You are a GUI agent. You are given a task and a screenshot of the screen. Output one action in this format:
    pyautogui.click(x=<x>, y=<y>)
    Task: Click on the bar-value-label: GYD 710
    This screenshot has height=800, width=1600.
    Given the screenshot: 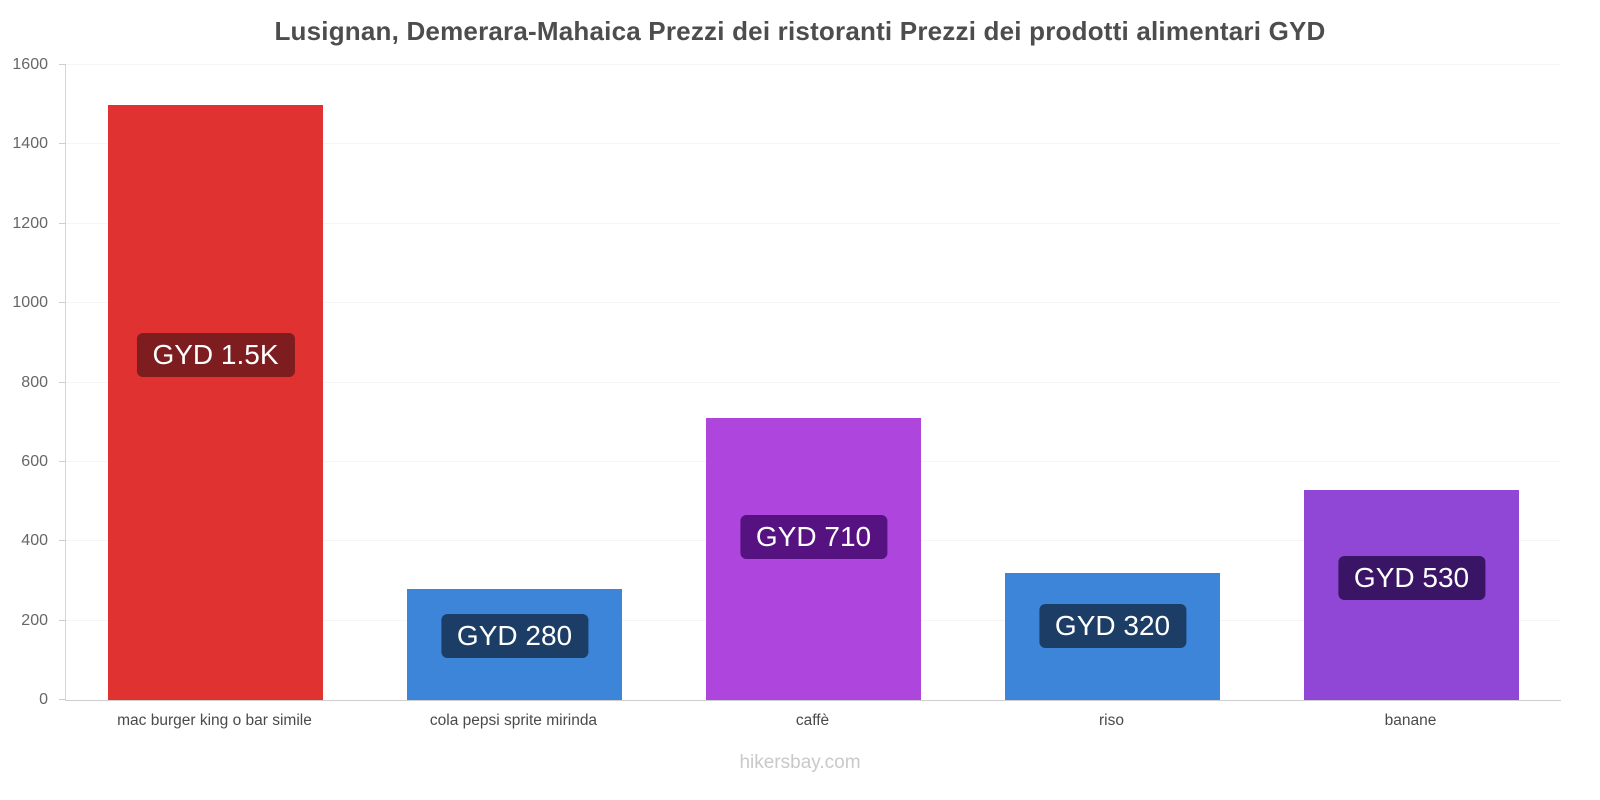 What is the action you would take?
    pyautogui.click(x=813, y=536)
    